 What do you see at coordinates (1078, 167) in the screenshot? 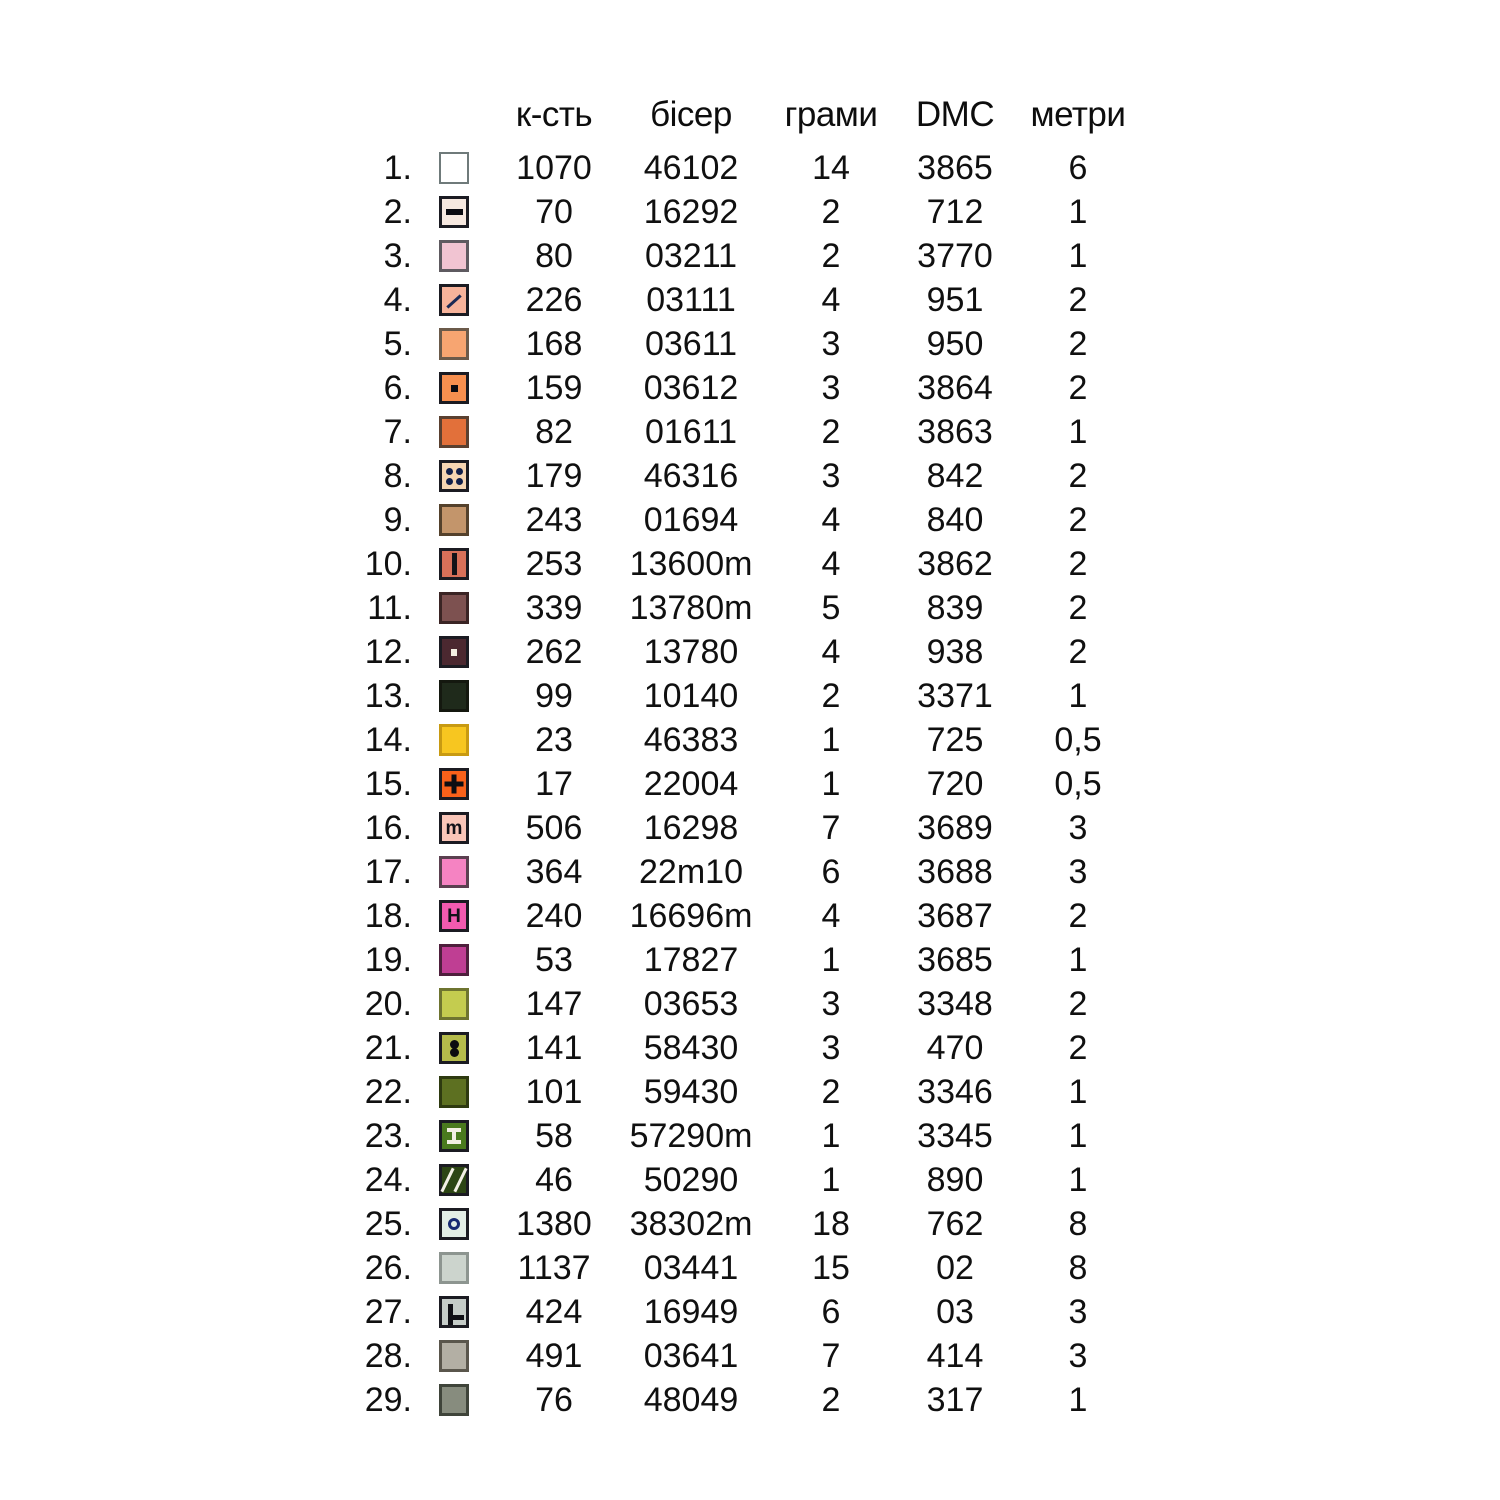
I see `row-meters: 6` at bounding box center [1078, 167].